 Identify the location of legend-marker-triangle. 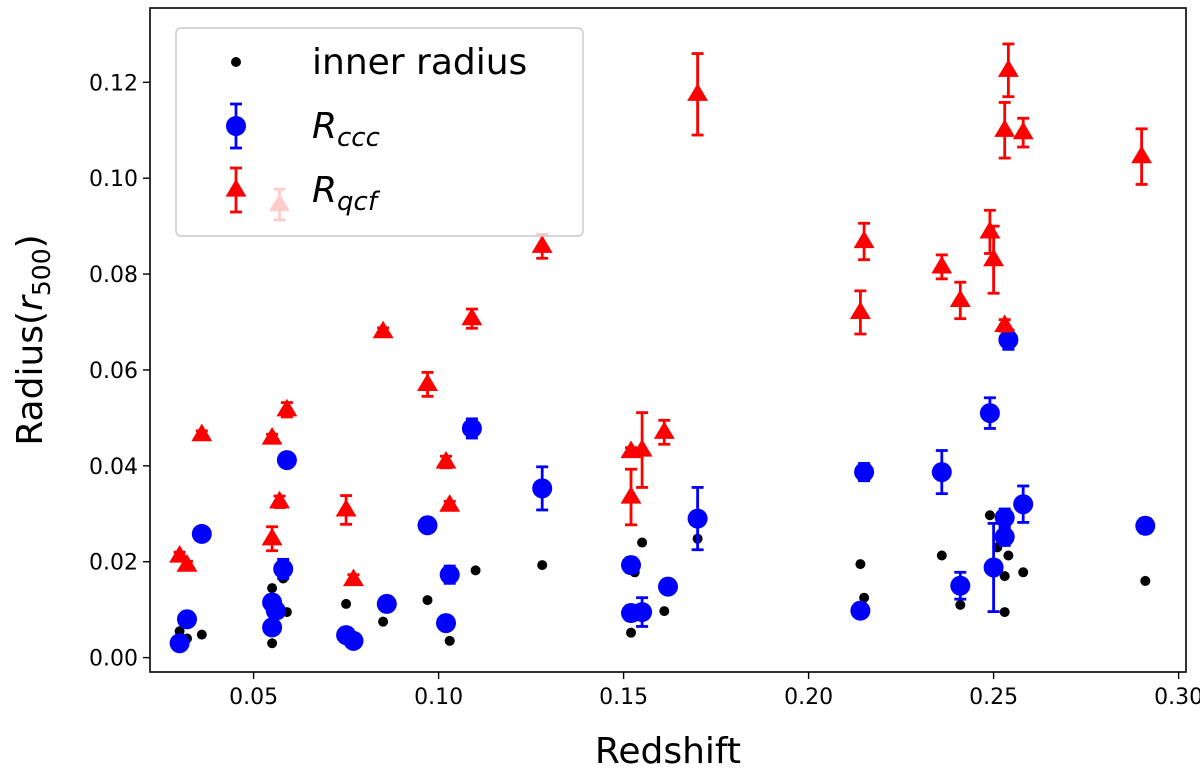
(236, 188).